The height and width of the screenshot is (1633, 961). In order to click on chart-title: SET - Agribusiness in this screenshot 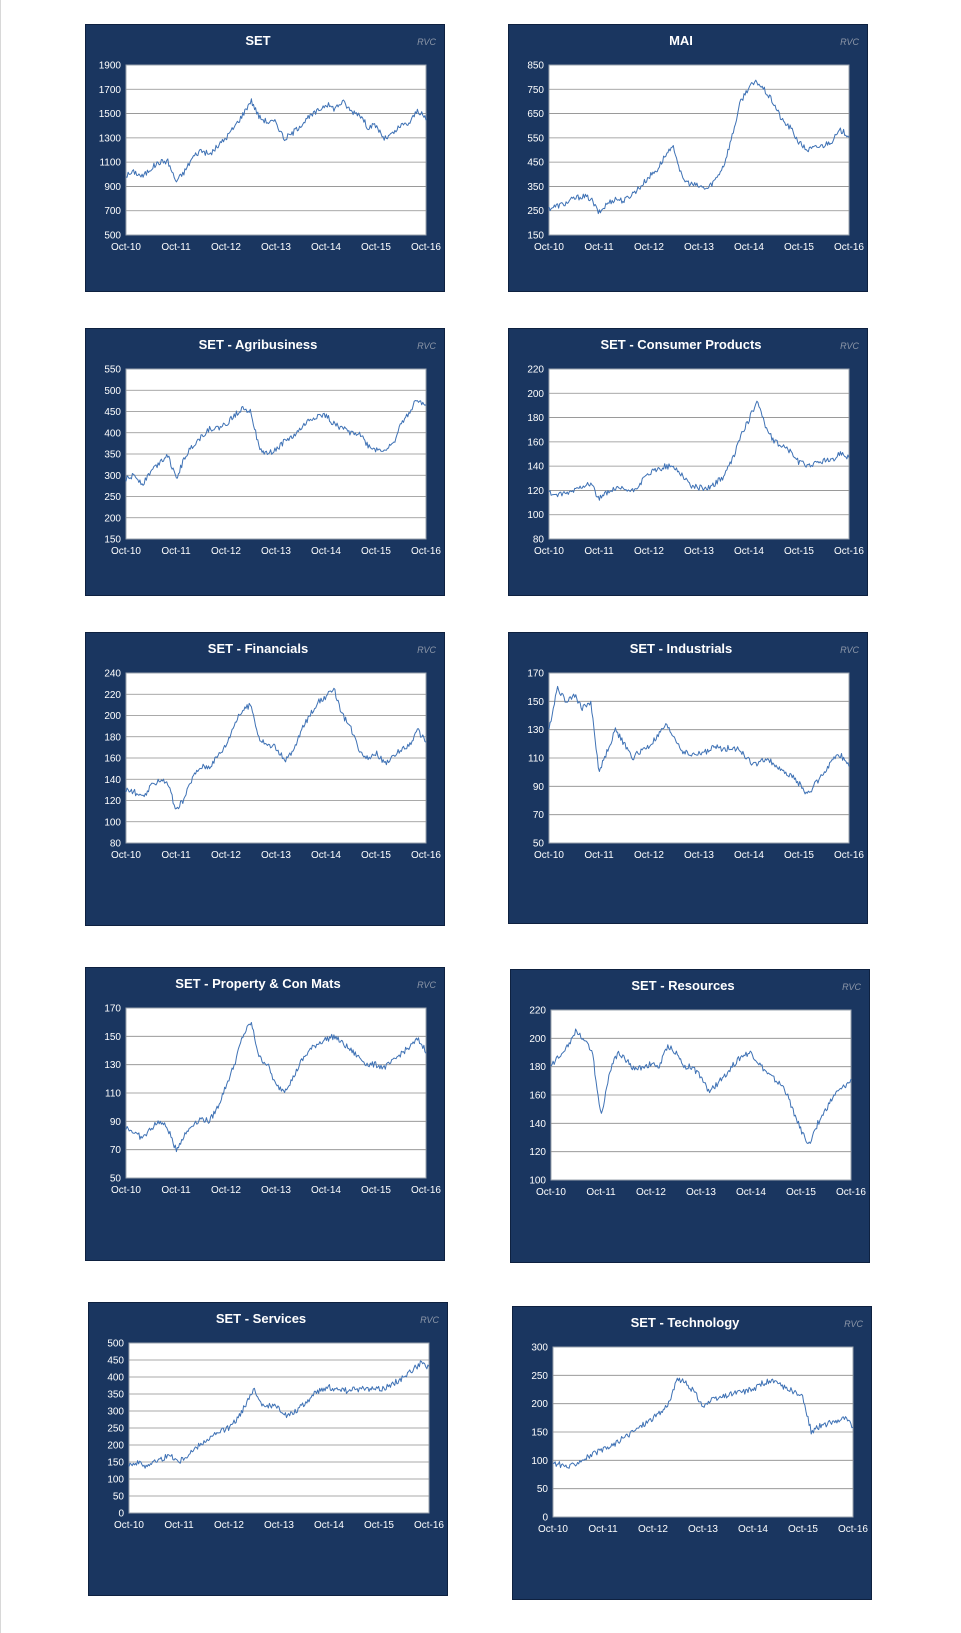, I will do `click(258, 344)`.